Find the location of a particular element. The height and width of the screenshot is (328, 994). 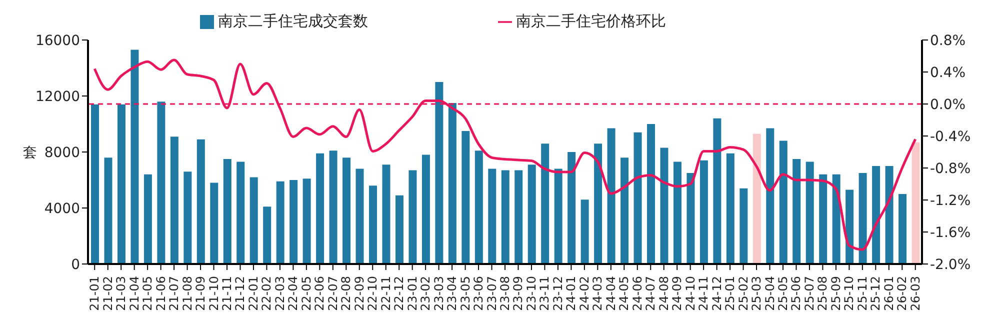

x-tick-label: 23-09 is located at coordinates (518, 293).